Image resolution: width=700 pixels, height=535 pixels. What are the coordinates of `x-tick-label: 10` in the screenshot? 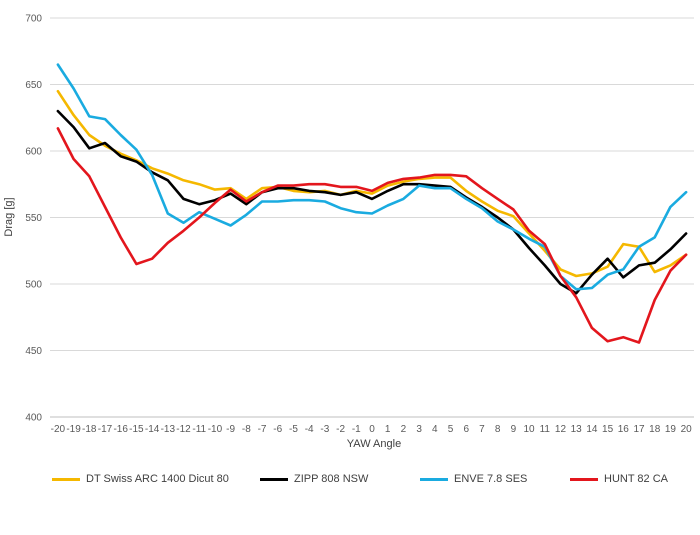 It's located at (530, 429).